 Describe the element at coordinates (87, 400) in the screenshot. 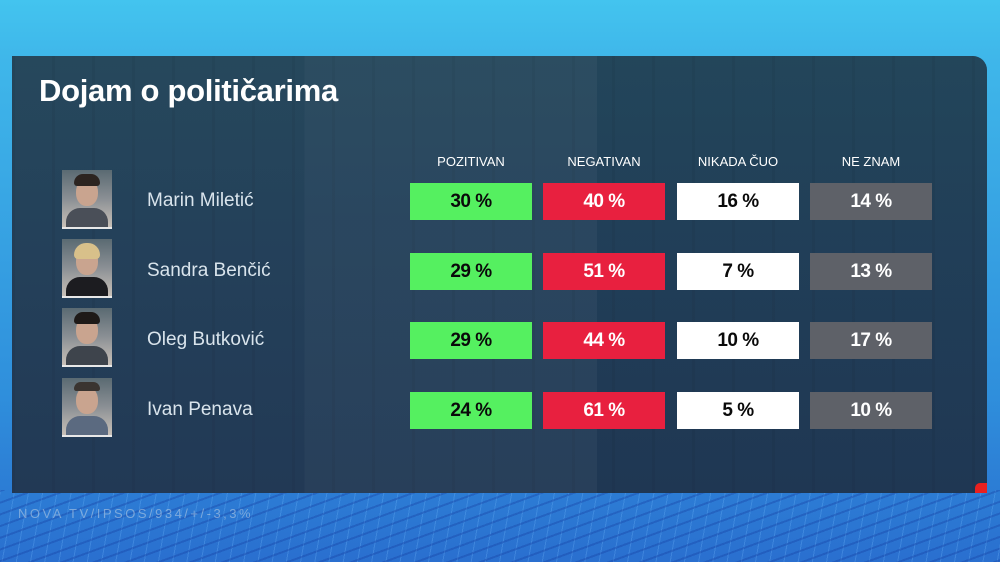

I see `avatar-head-shape` at that location.